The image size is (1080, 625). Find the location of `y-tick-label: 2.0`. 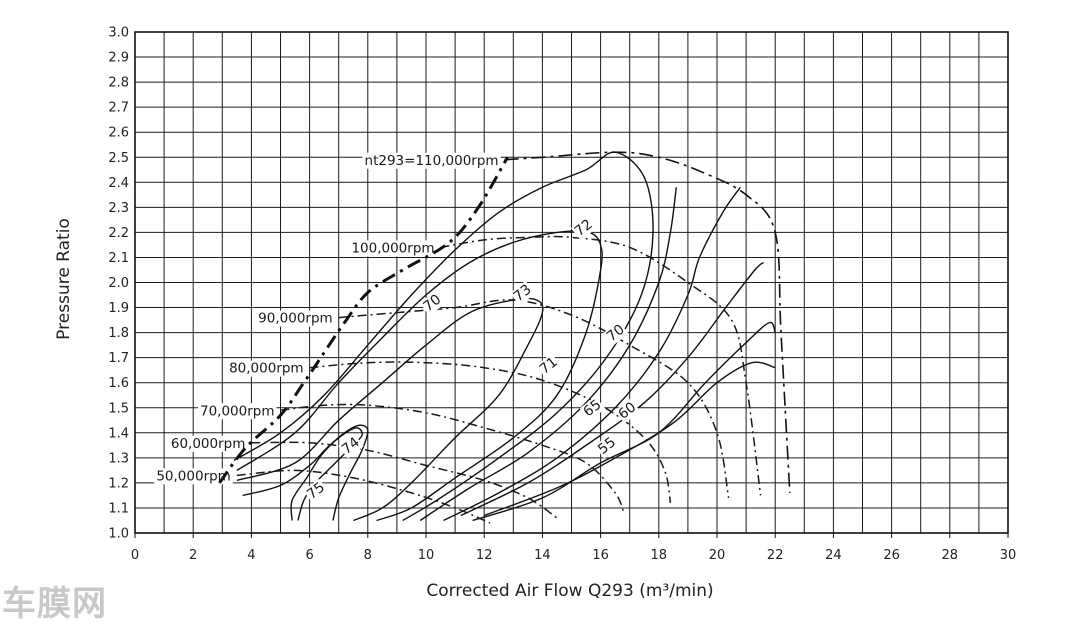

y-tick-label: 2.0 is located at coordinates (118, 283).